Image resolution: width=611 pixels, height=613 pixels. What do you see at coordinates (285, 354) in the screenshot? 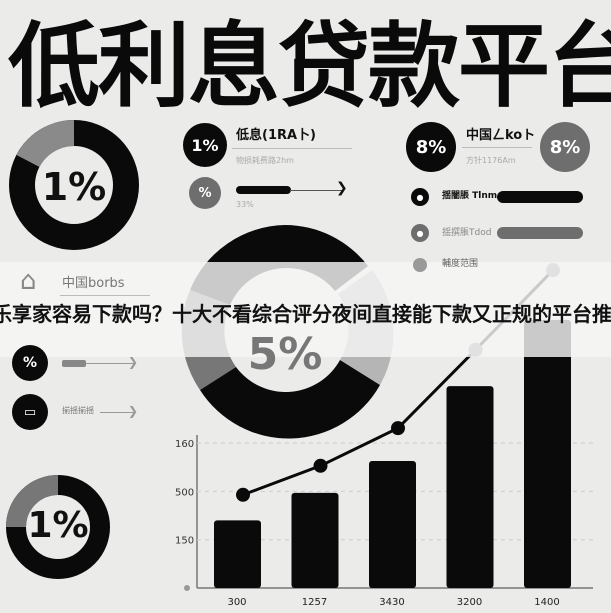
I see `center-donut-label: 5%` at bounding box center [285, 354].